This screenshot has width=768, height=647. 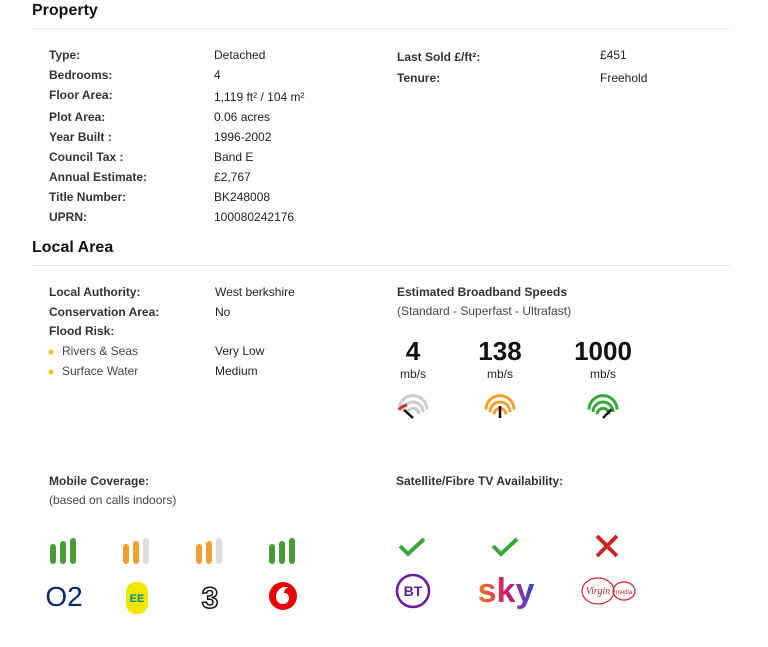 What do you see at coordinates (65, 55) in the screenshot?
I see `field-label: Type:` at bounding box center [65, 55].